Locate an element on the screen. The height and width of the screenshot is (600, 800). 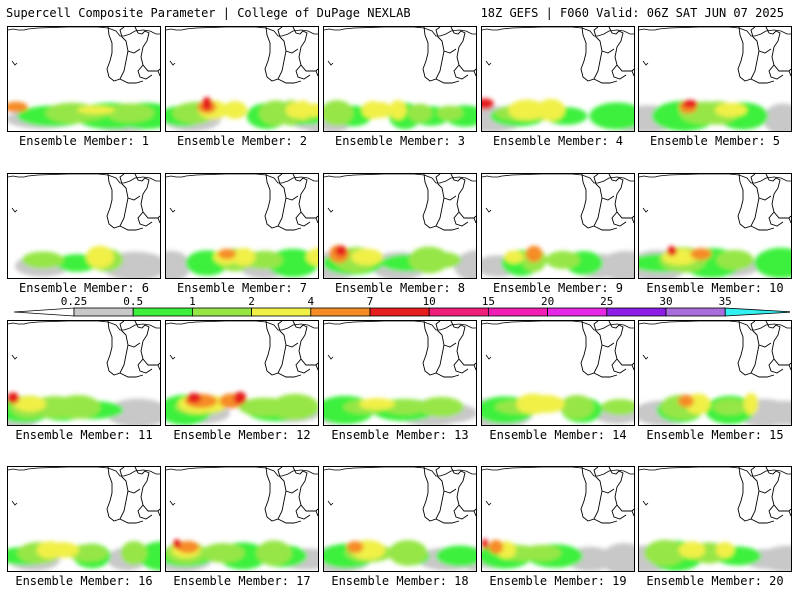
ensemble-member-label: Ensemble Member: 16 is located at coordinates (84, 581).